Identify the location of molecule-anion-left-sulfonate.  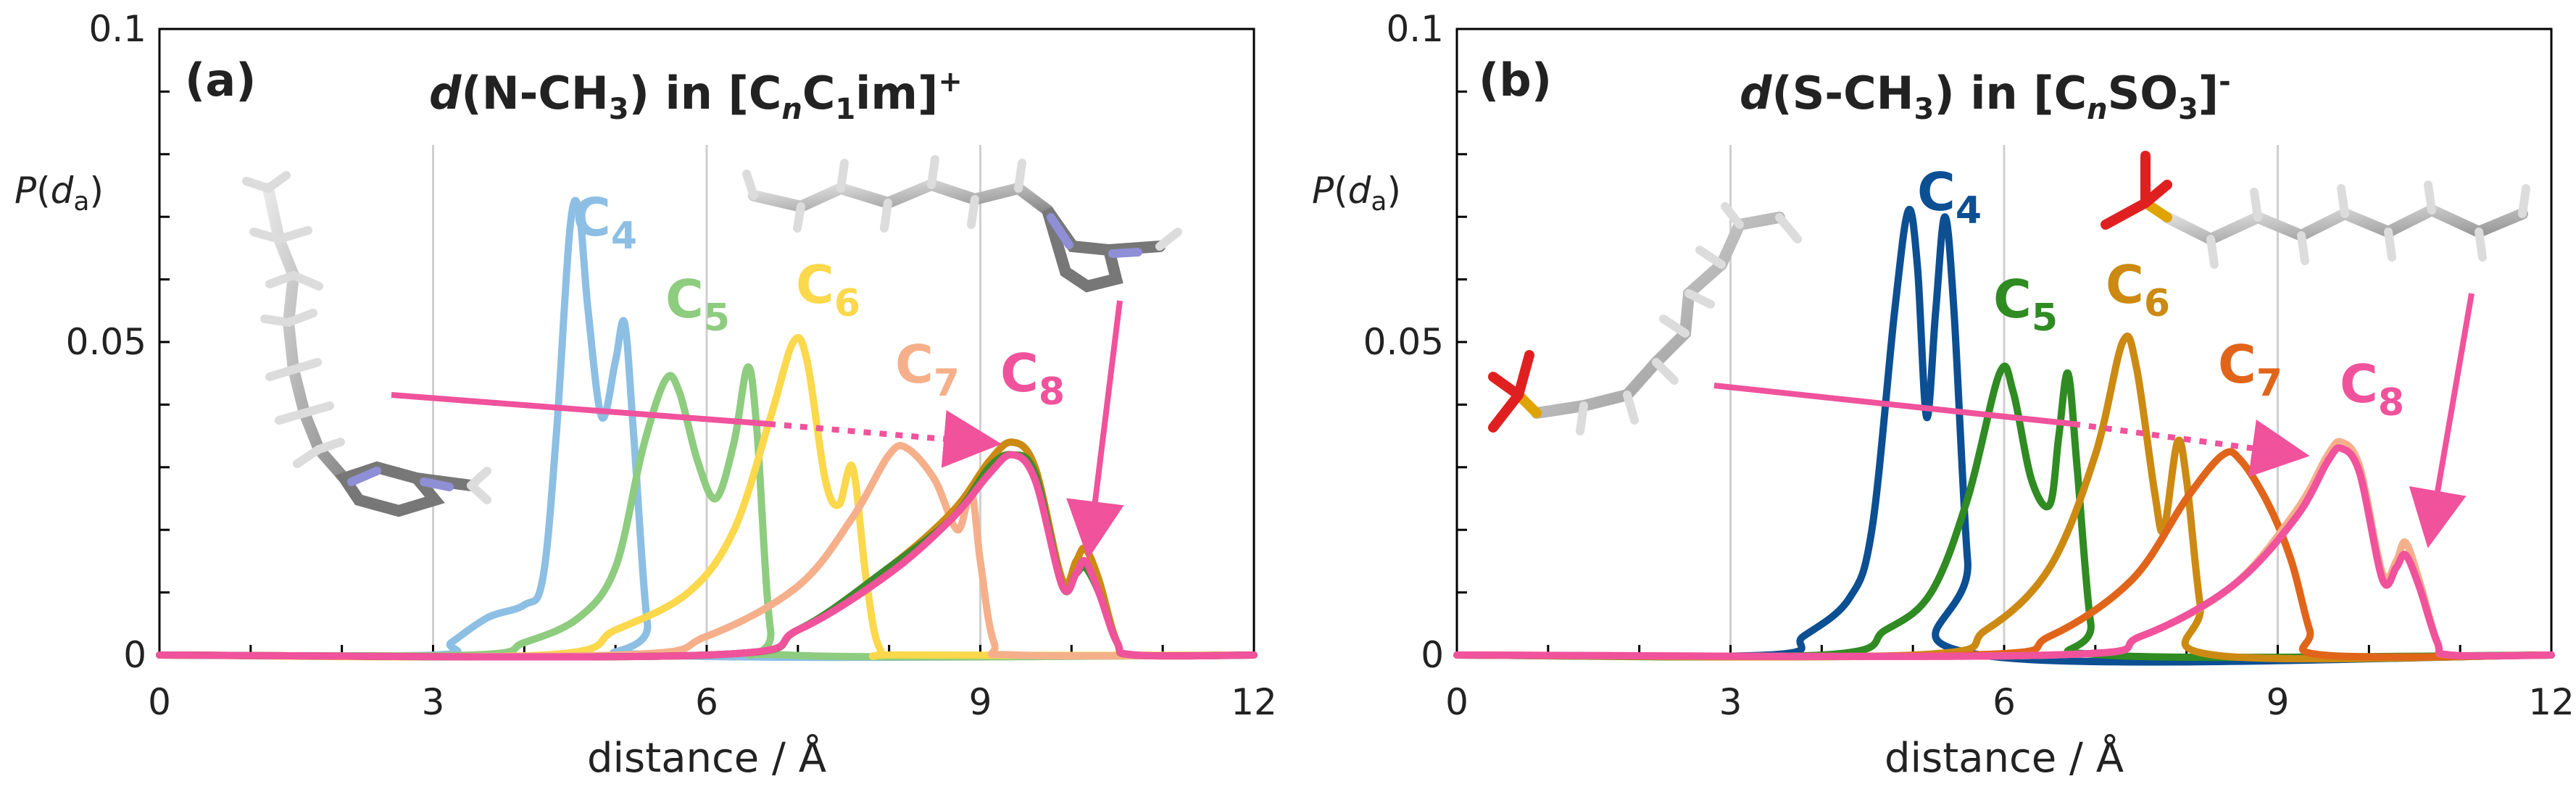
(1515, 391).